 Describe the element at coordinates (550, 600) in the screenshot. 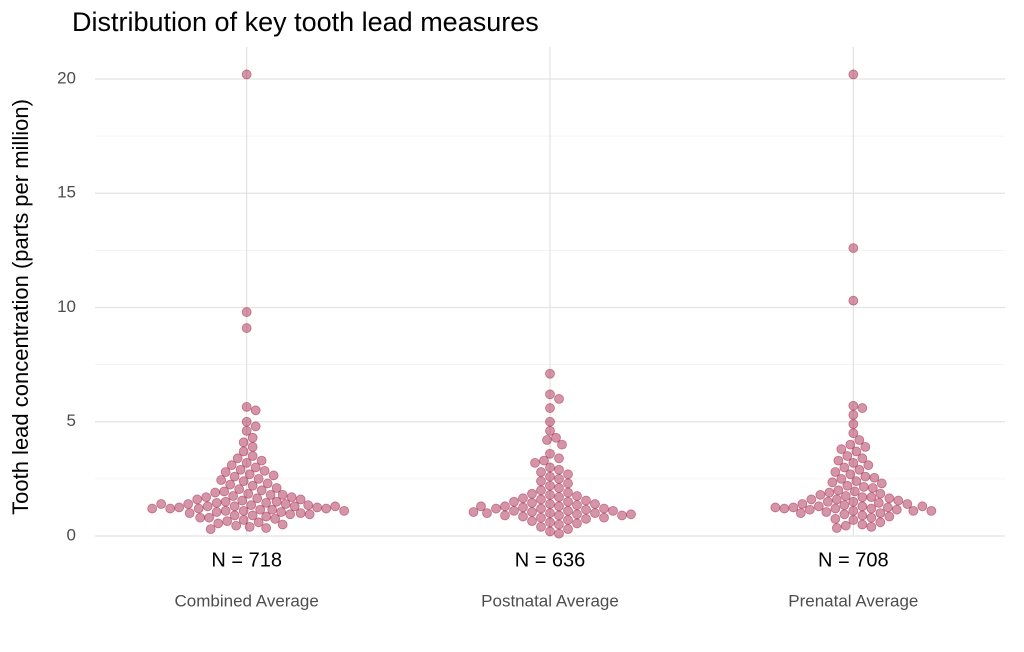

I see `x-tick-label: Postnatal Average` at that location.